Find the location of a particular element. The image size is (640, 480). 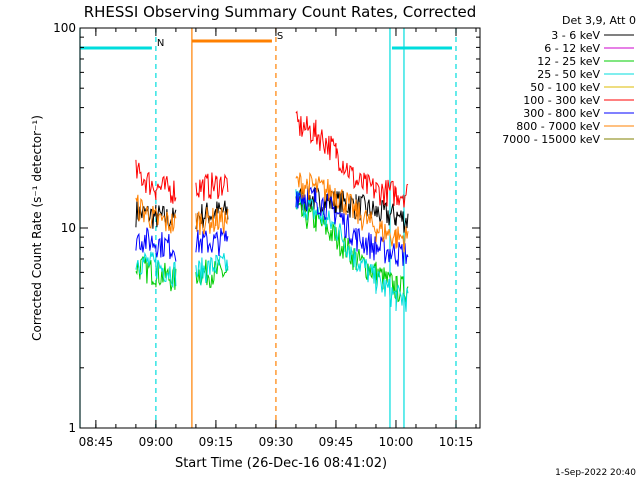

series-5-line is located at coordinates (272, 159).